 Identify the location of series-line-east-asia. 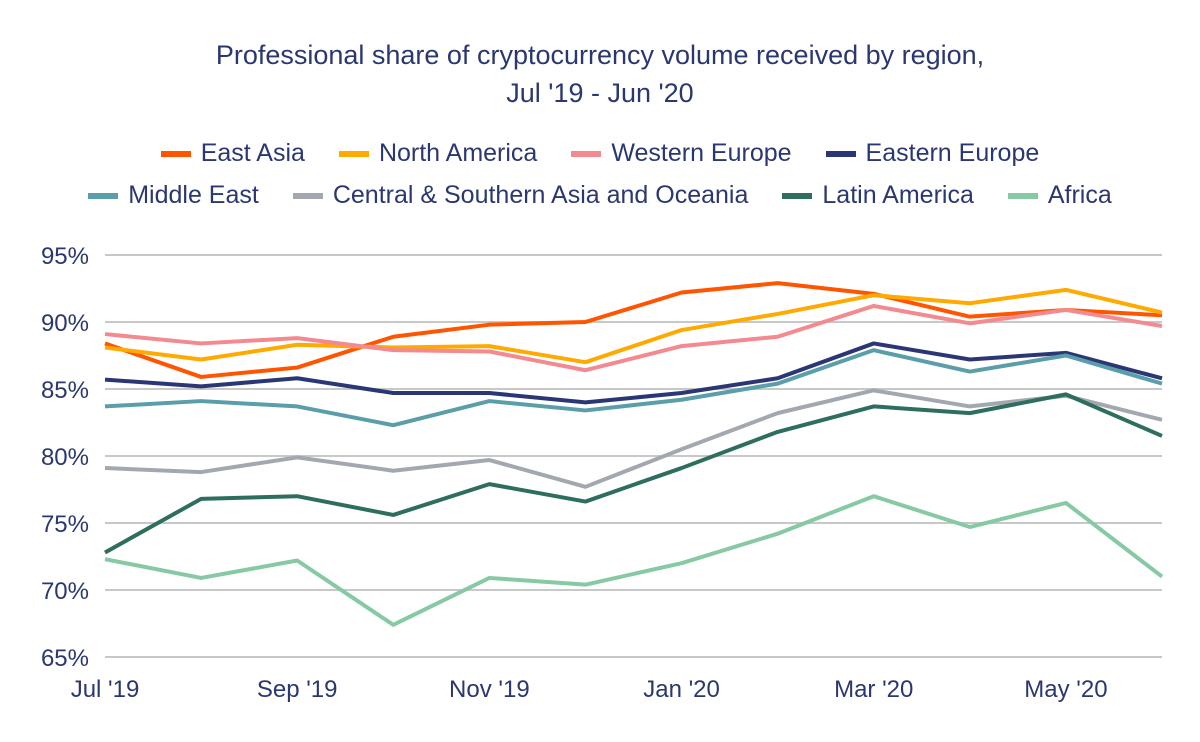
(633, 330).